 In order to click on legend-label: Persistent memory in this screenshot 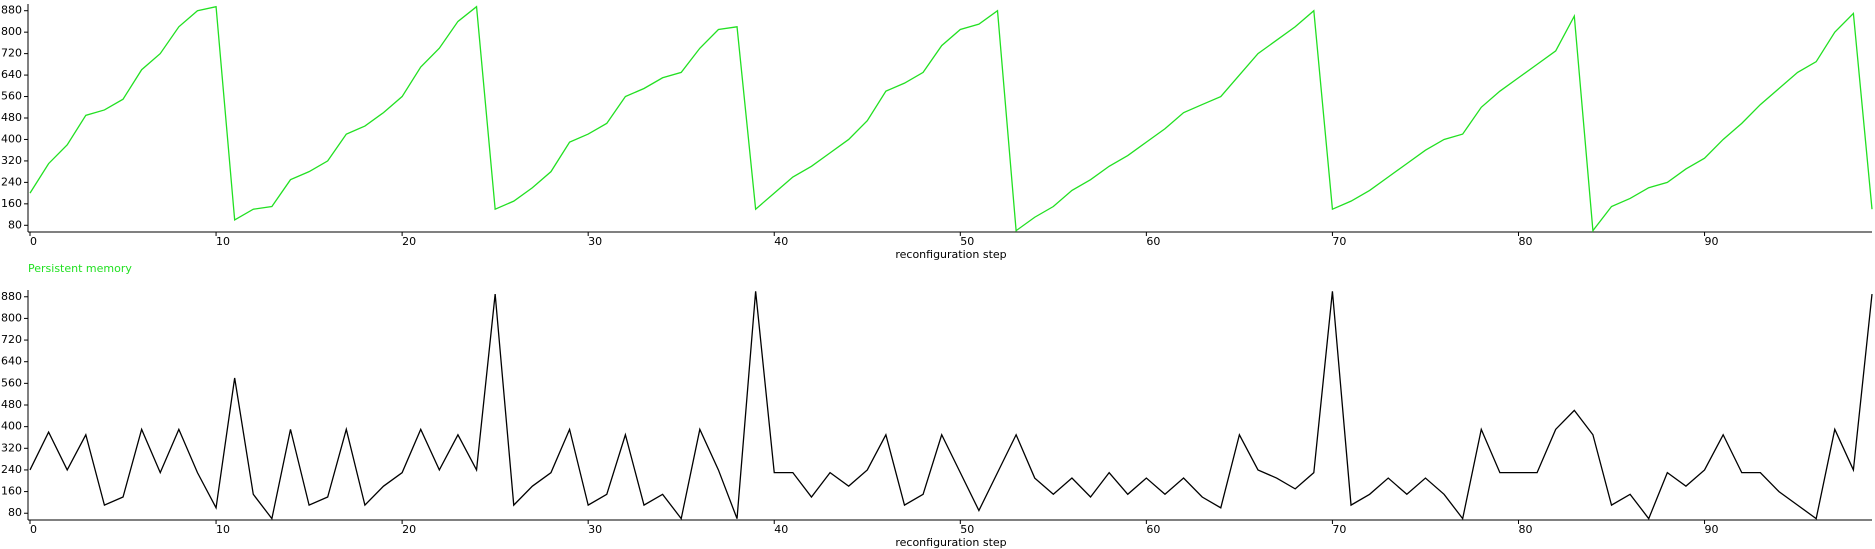, I will do `click(80, 268)`.